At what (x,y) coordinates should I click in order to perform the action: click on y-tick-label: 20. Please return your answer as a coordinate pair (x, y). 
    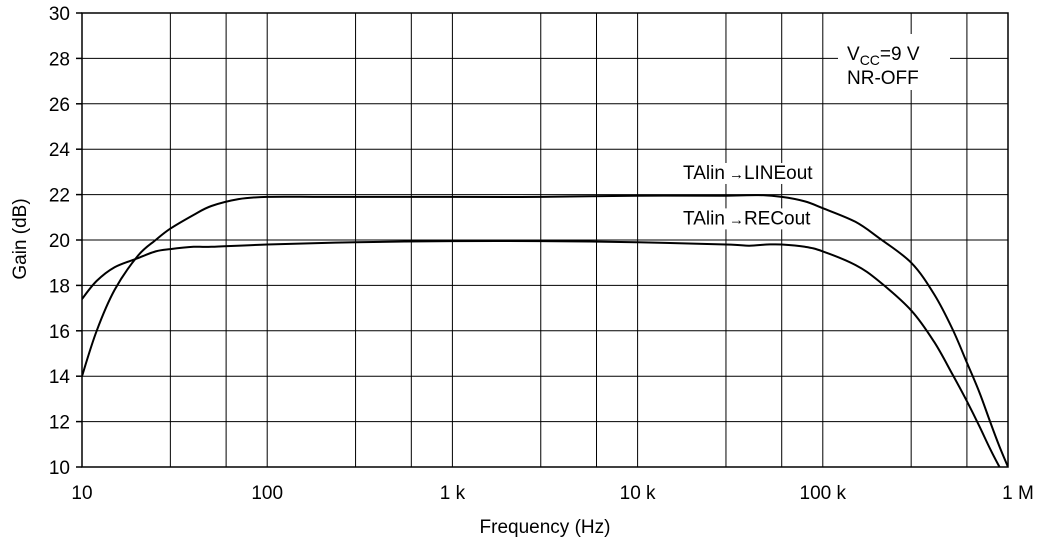
    Looking at the image, I should click on (59, 241).